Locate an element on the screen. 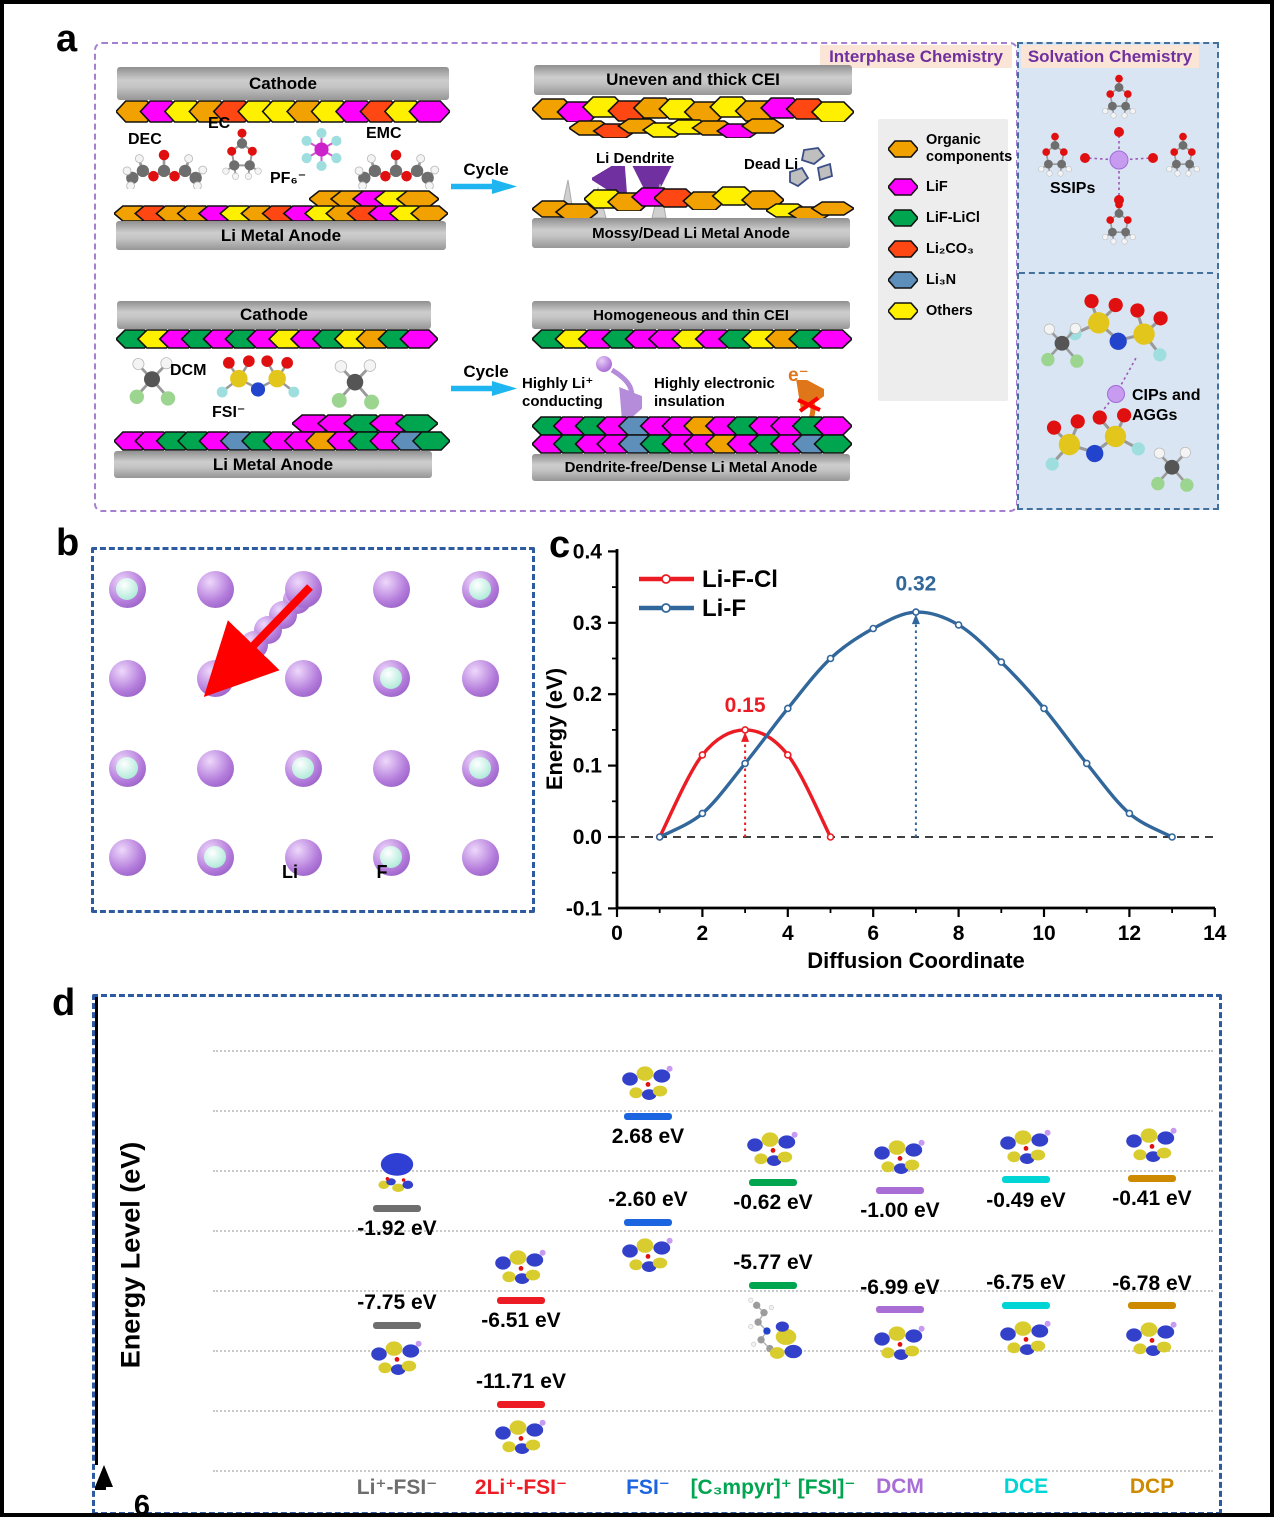 The image size is (1274, 1517). cips-aggs-molecule-cluster is located at coordinates (1115, 390).